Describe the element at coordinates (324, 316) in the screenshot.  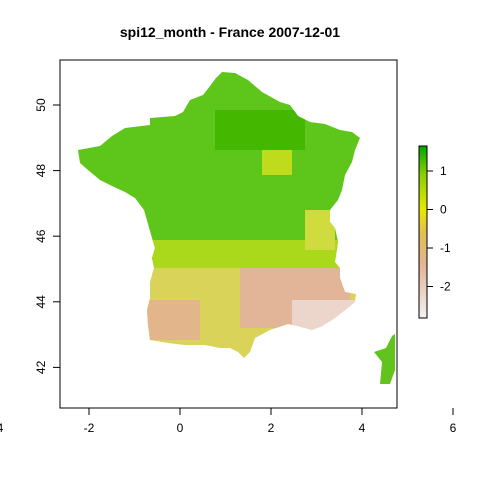
I see `heat-region-mediterranean` at that location.